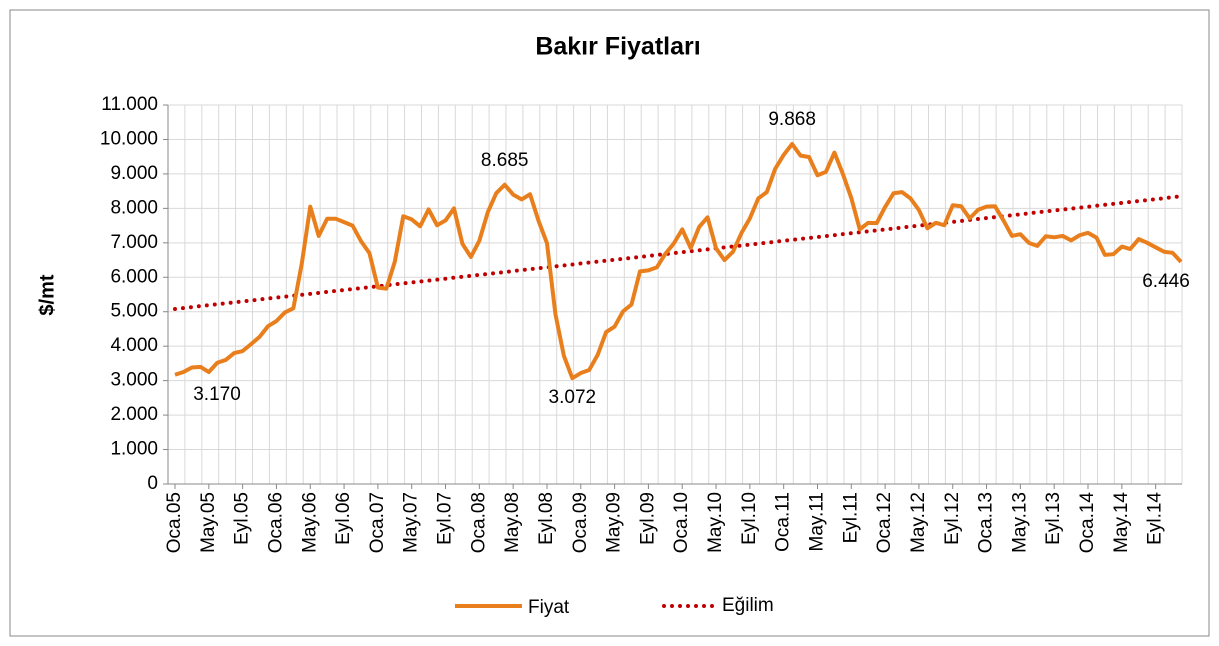 The image size is (1219, 646). I want to click on y-tick-label: 10.000, so click(129, 138).